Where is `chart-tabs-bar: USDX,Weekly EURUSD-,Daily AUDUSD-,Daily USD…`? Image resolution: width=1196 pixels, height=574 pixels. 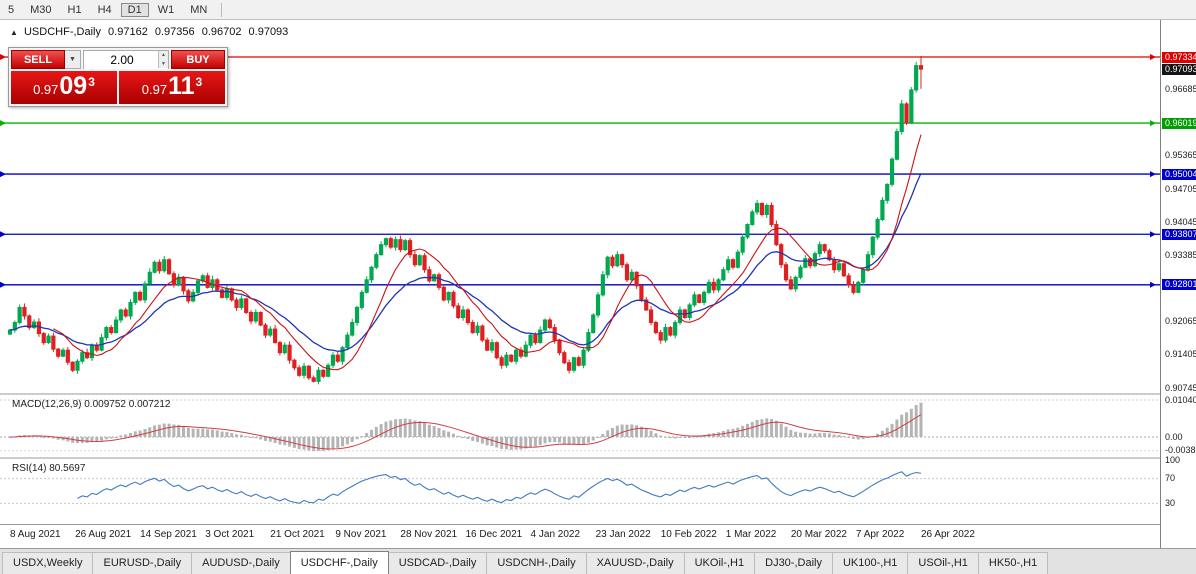
chart-tabs-bar: USDX,Weekly EURUSD-,Daily AUDUSD-,Daily USD… is located at coordinates (598, 561).